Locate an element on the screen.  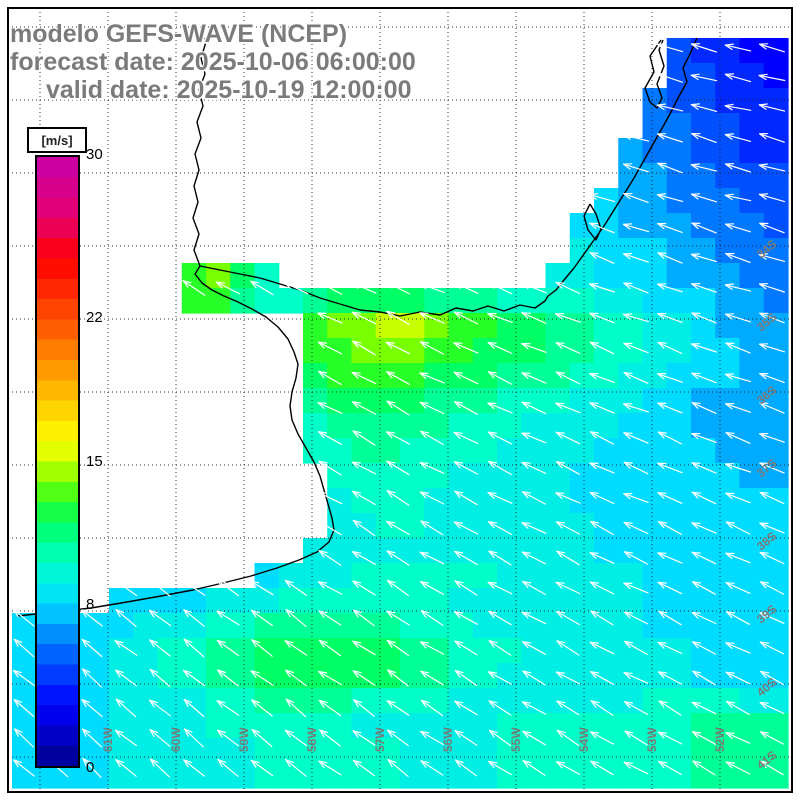
colorbar-tick-label: 0 is located at coordinates (90, 767).